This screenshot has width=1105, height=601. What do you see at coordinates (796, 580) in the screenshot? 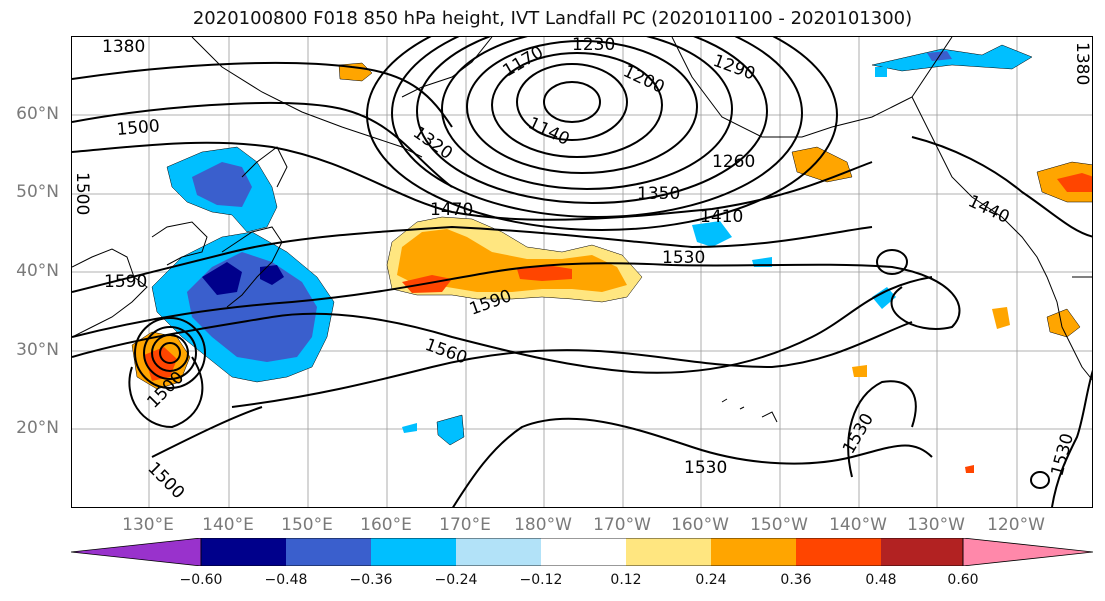
I see `colorbar-tick: 0.36` at bounding box center [796, 580].